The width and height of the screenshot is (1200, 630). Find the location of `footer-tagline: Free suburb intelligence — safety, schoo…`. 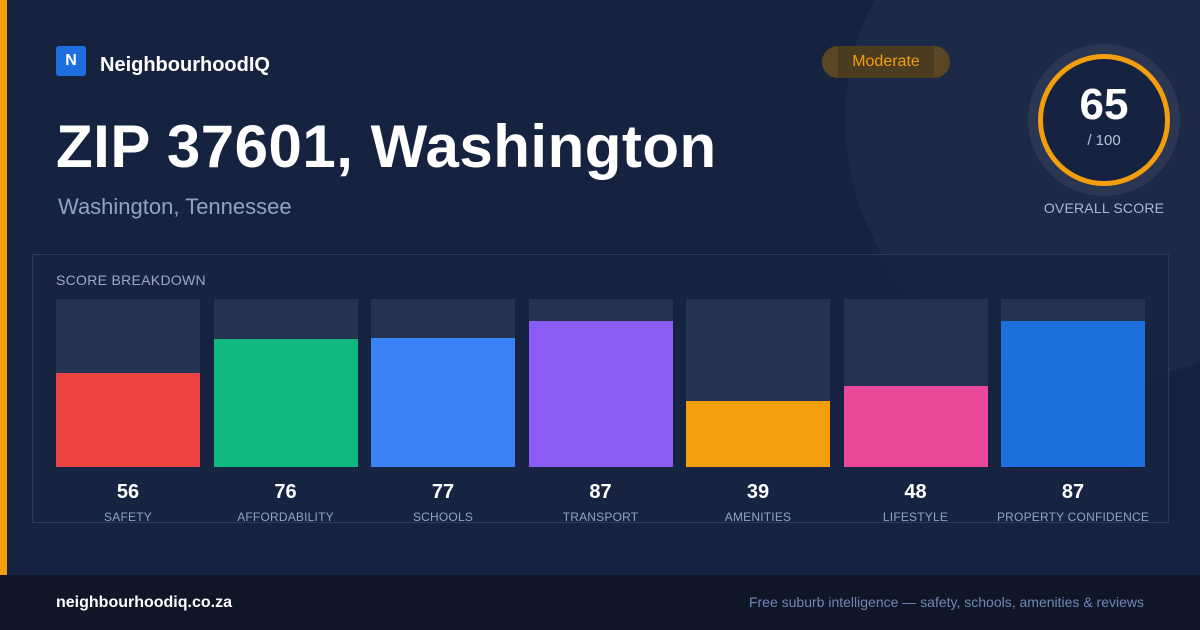

footer-tagline: Free suburb intelligence — safety, schoo… is located at coordinates (946, 602).